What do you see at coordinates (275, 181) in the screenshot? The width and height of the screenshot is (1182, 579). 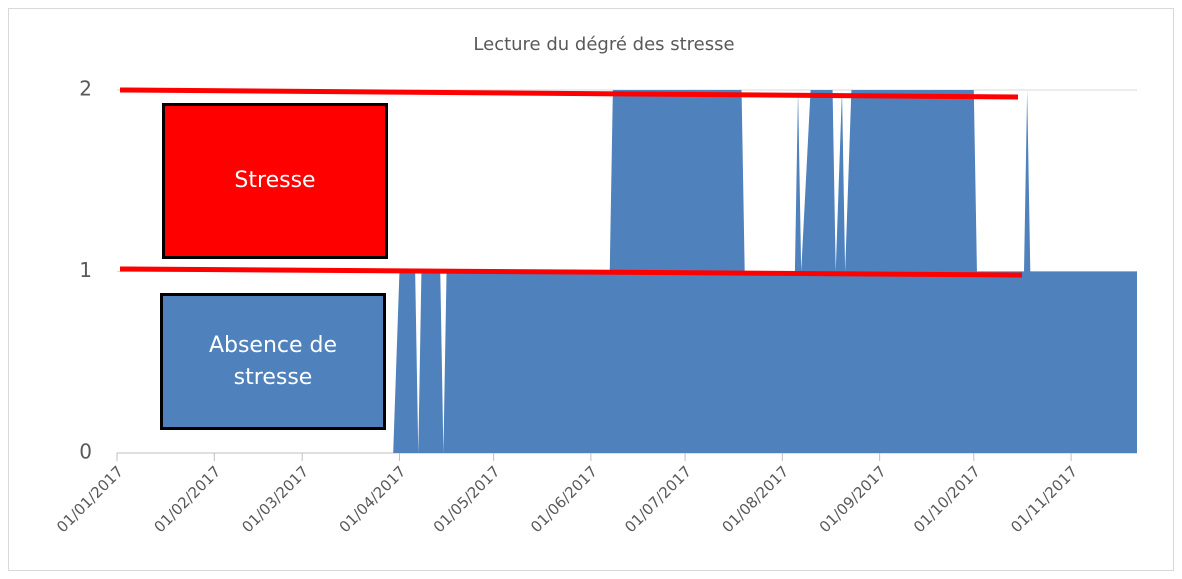 I see `stress-box: Stresse` at bounding box center [275, 181].